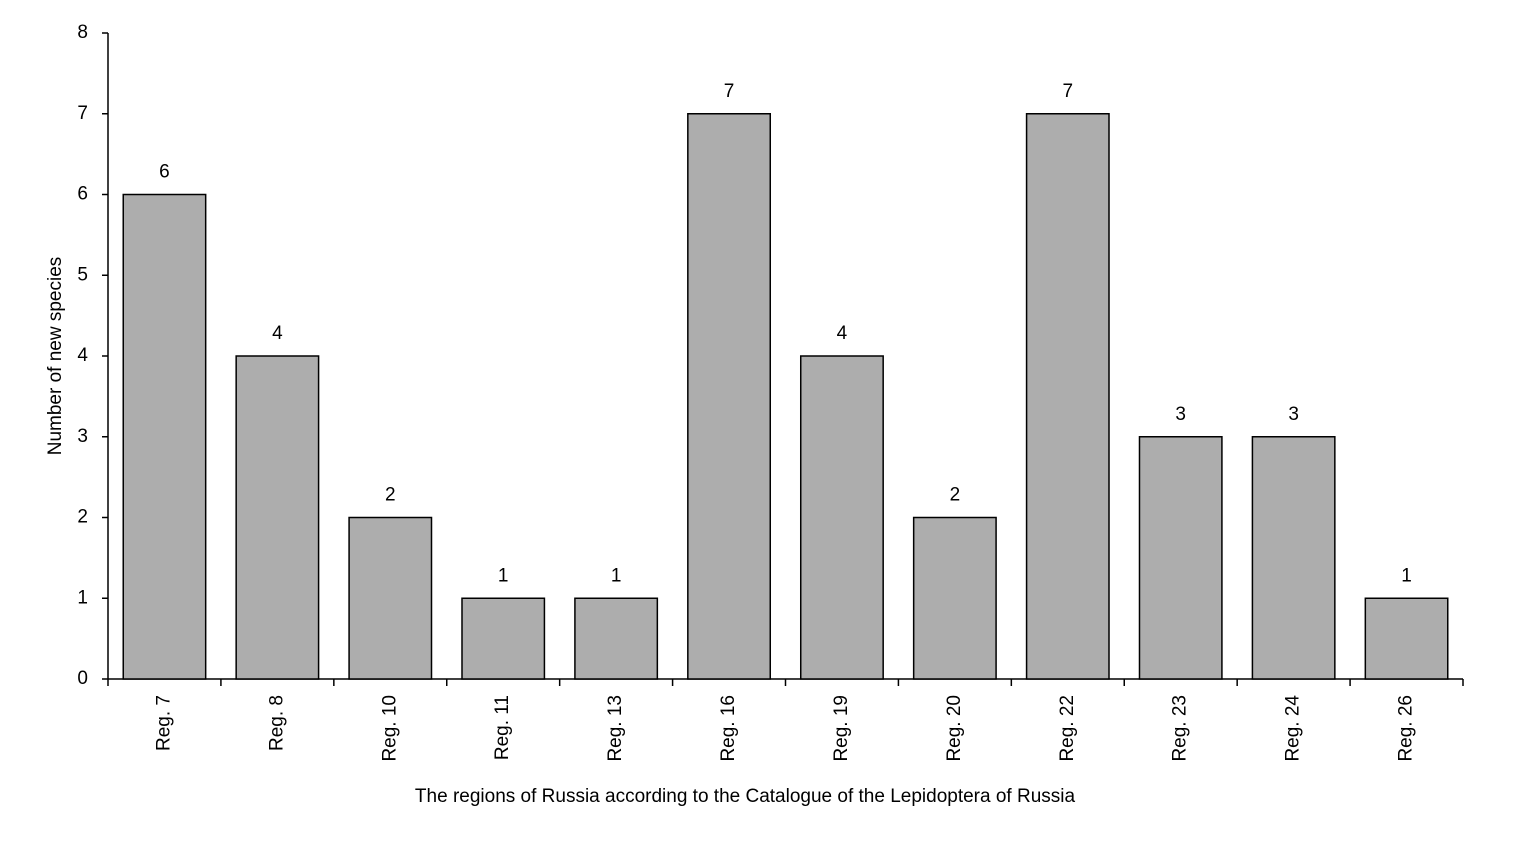 This screenshot has width=1515, height=853. I want to click on data-label: 6, so click(164, 172).